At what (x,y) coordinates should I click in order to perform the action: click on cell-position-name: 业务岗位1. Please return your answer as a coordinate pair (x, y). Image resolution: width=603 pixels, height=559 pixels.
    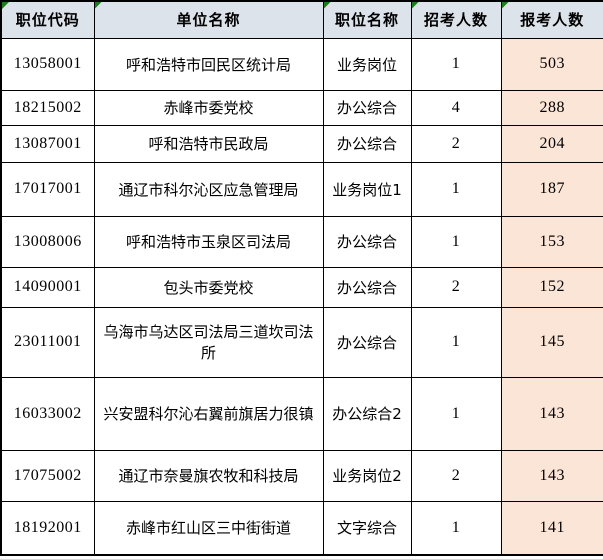
    Looking at the image, I should click on (367, 189).